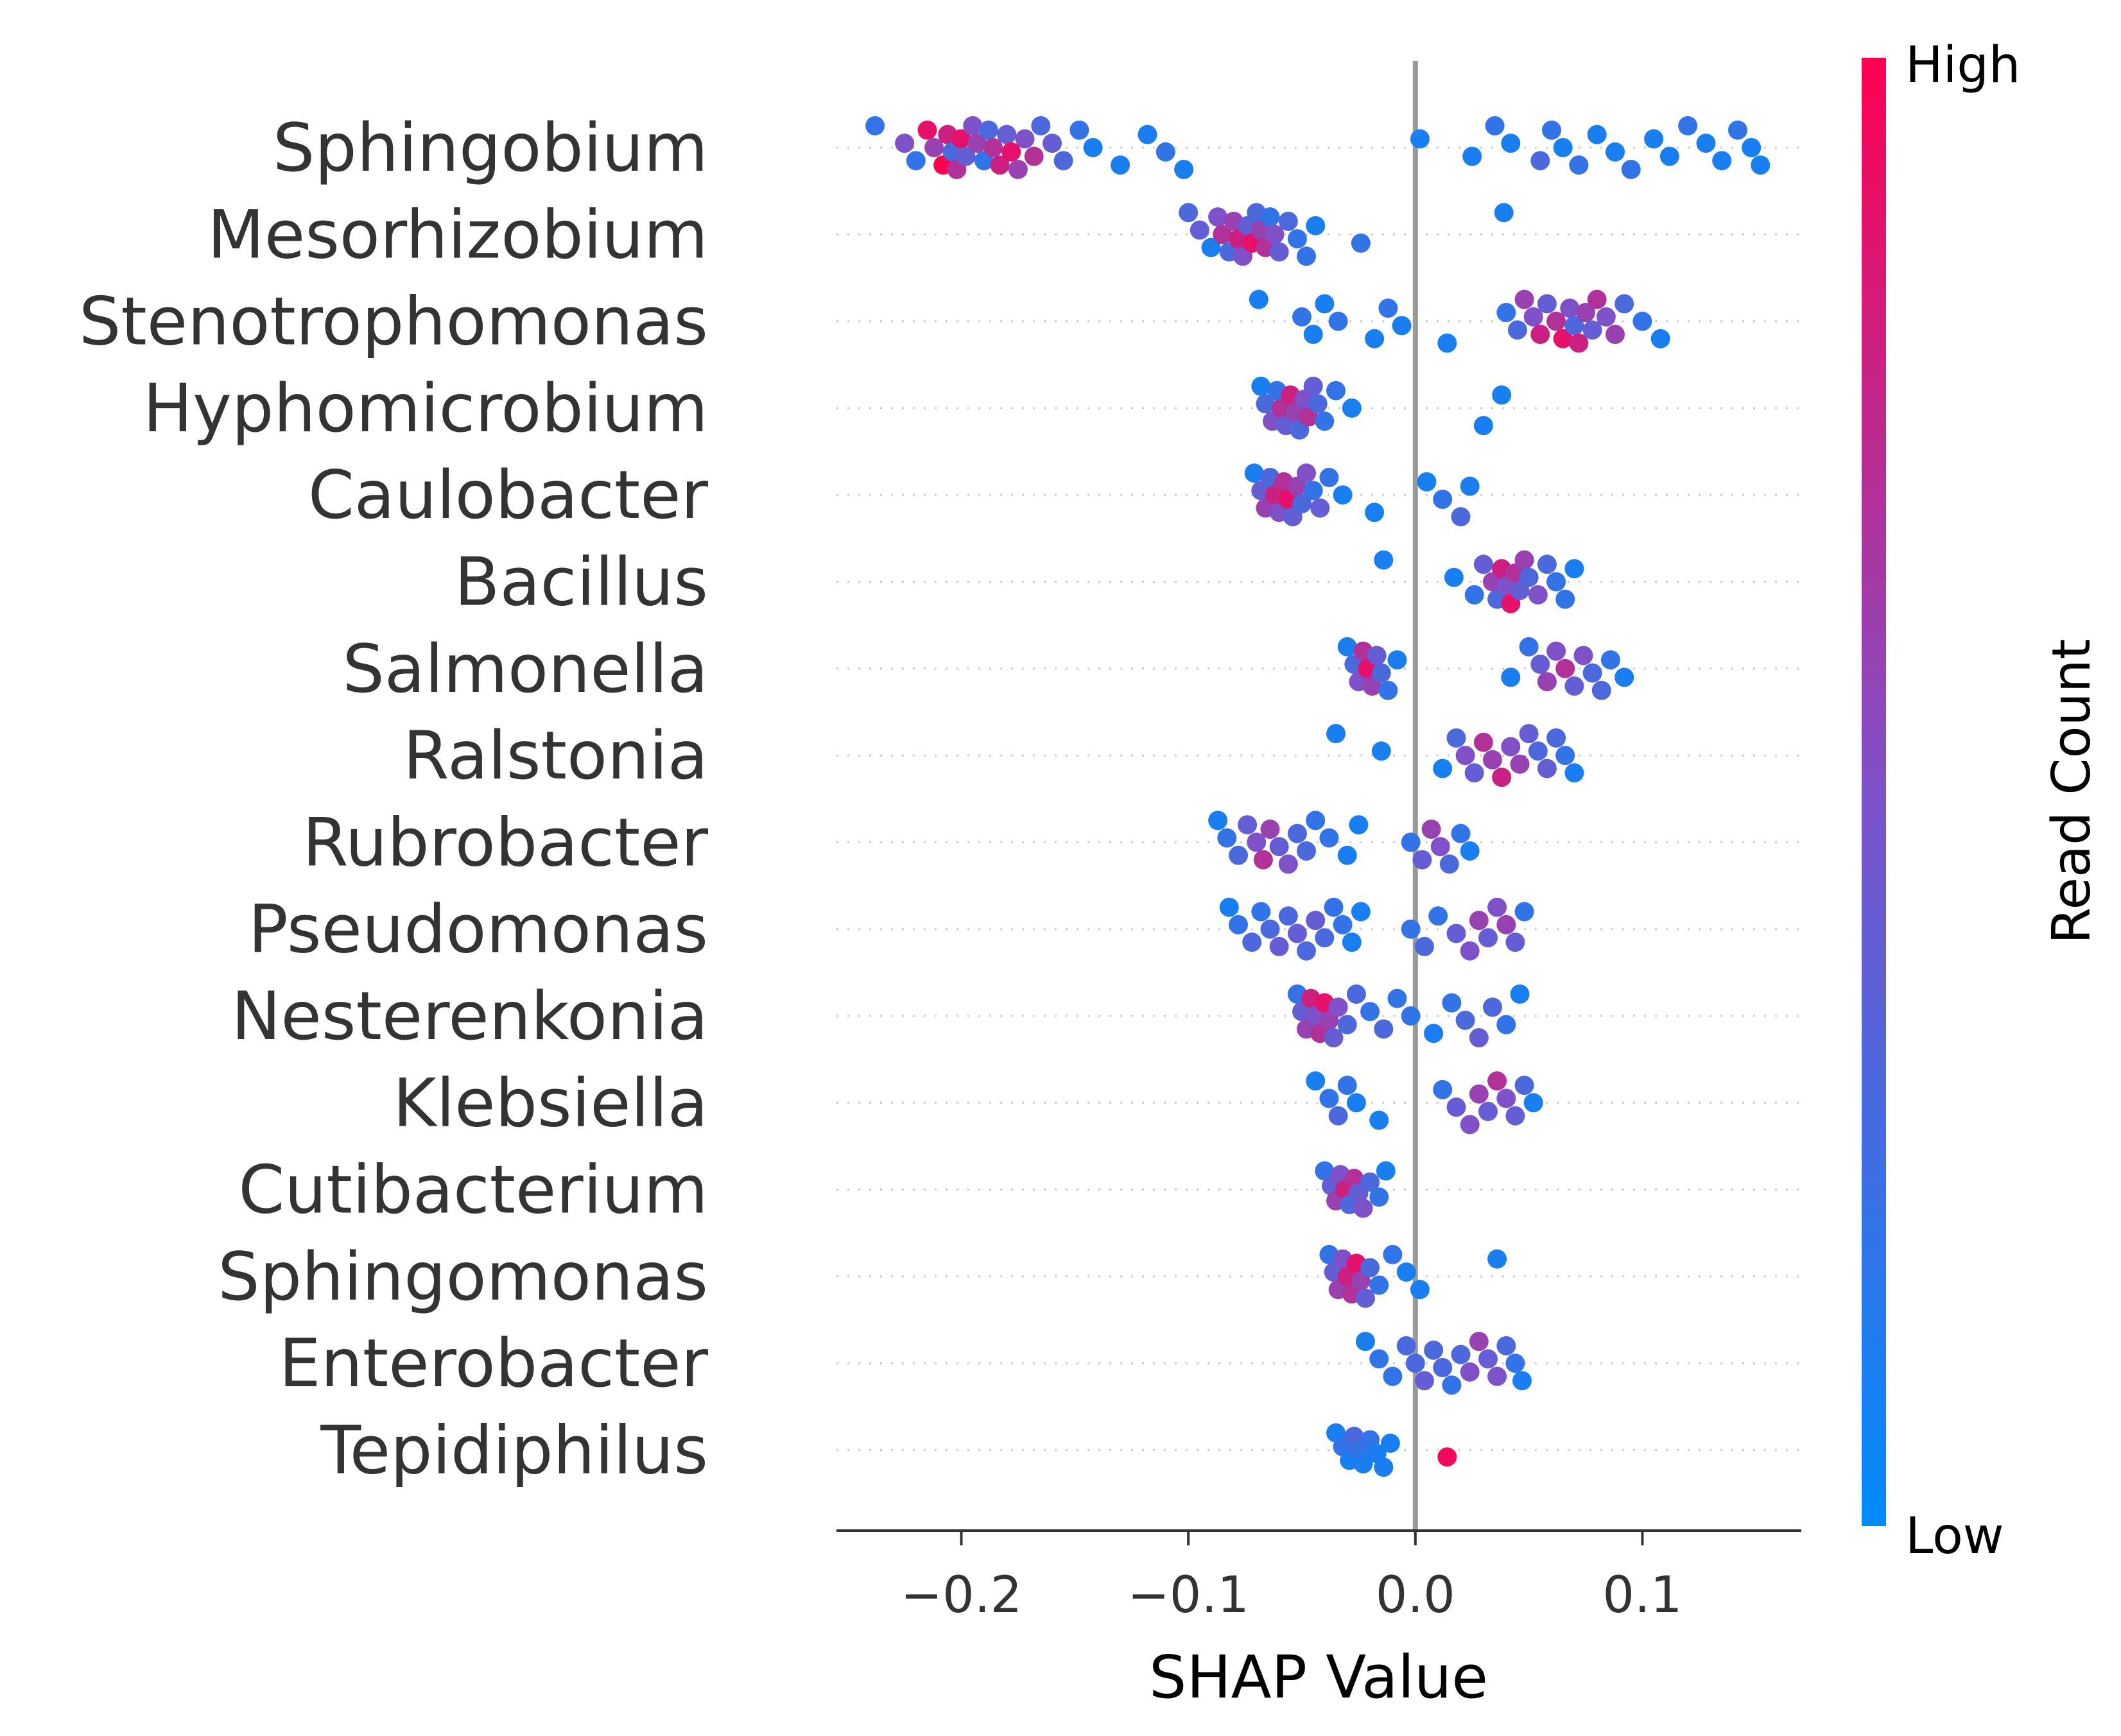  What do you see at coordinates (463, 1277) in the screenshot?
I see `feature-label: Sphingomonas` at bounding box center [463, 1277].